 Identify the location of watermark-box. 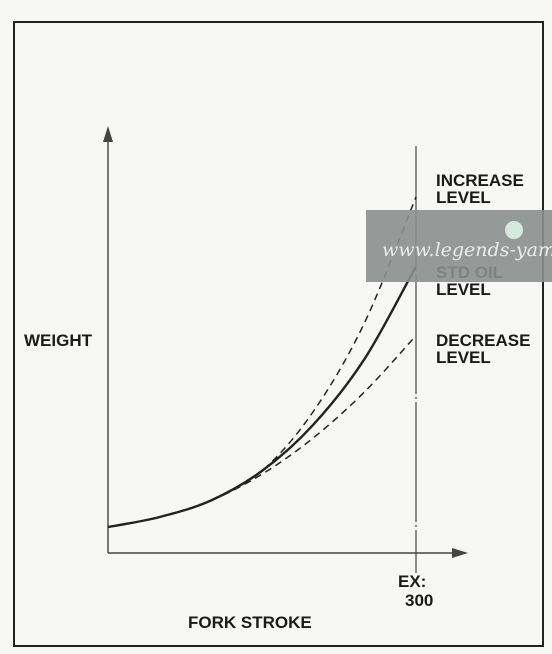
(459, 246).